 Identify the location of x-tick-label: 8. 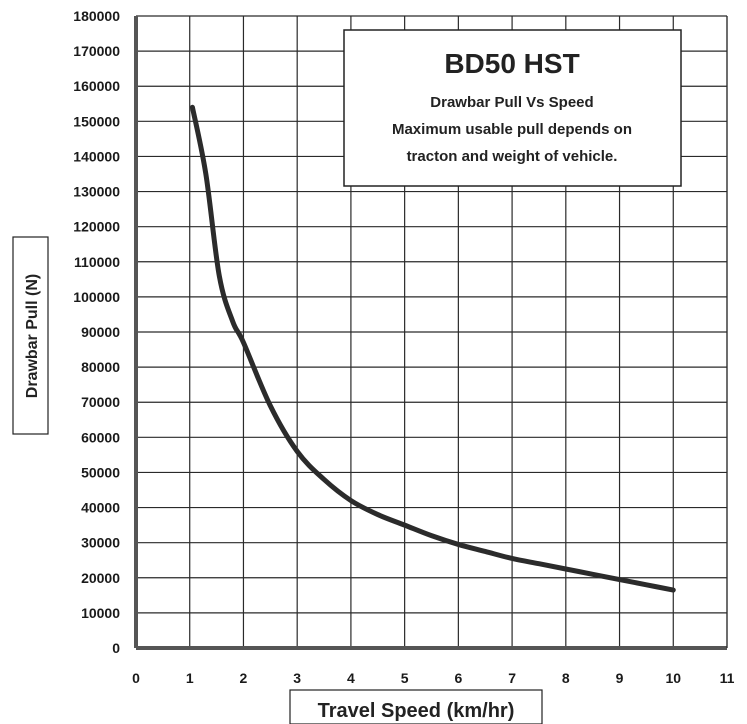
(566, 678).